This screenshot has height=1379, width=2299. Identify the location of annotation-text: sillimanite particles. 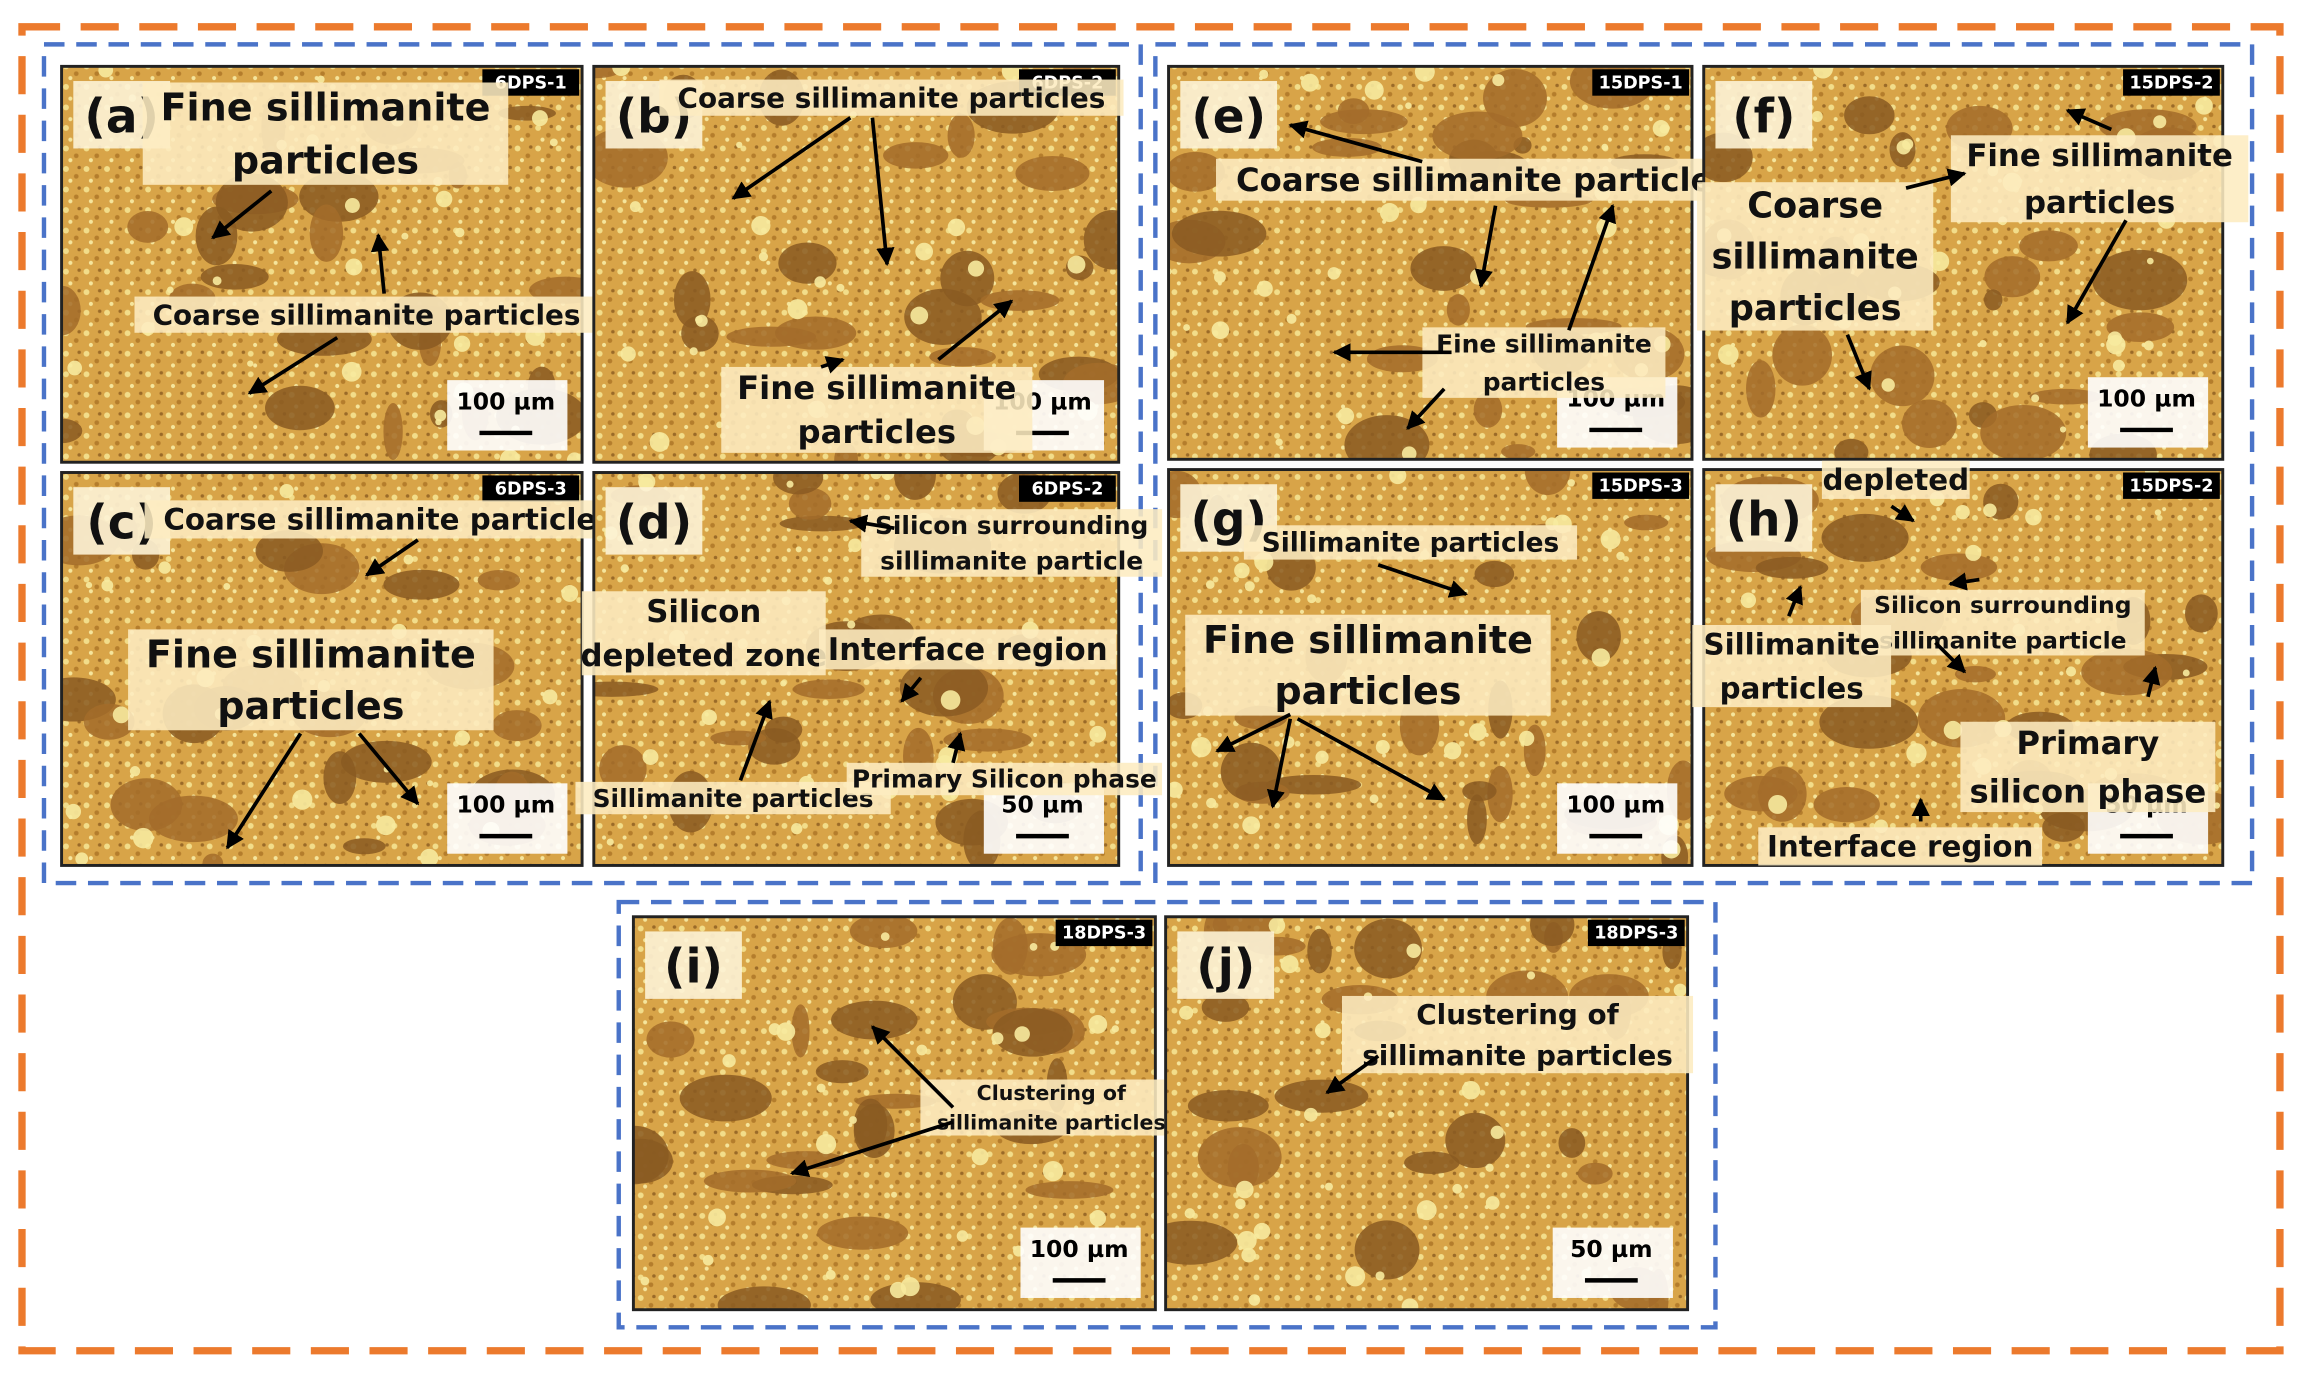
(1517, 1055).